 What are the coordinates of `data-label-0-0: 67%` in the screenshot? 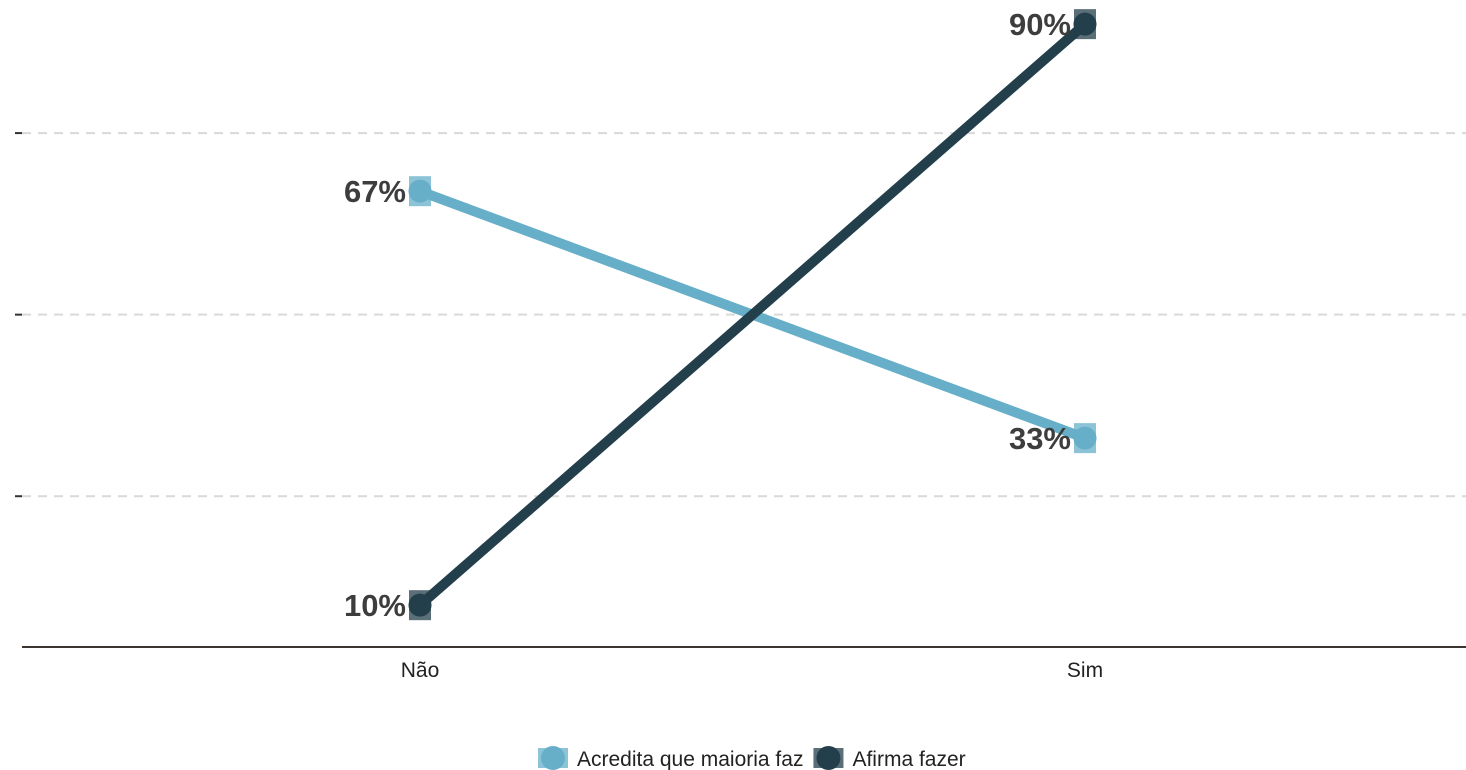 It's located at (375, 191).